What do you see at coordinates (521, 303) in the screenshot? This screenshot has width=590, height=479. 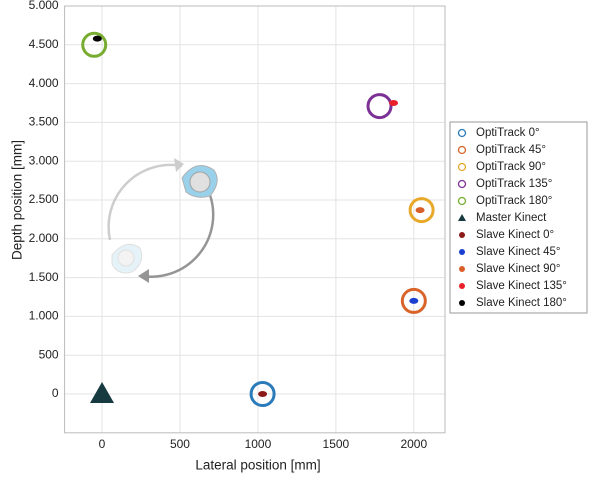 I see `legend-label: Slave Kinect 180°` at bounding box center [521, 303].